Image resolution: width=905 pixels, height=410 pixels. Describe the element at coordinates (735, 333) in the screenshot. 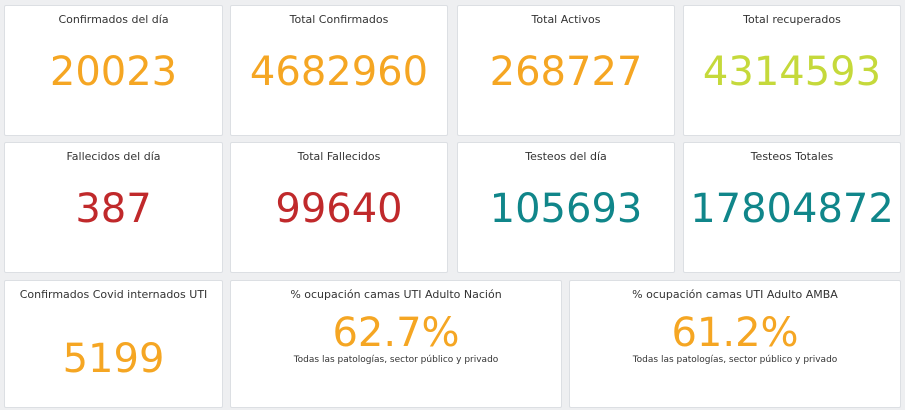

I see `card-value: 61.2%` at that location.